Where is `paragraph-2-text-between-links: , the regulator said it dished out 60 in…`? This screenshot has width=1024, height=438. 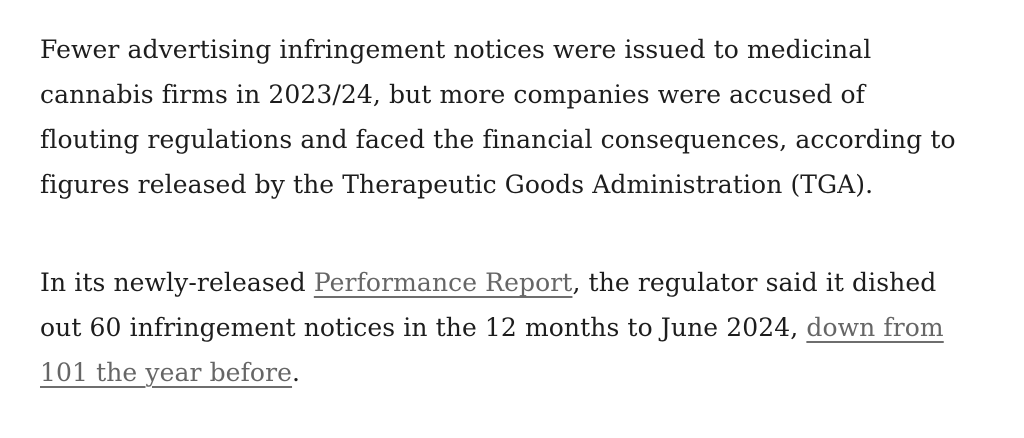 paragraph-2-text-between-links: , the regulator said it dished out 60 in… is located at coordinates (488, 305).